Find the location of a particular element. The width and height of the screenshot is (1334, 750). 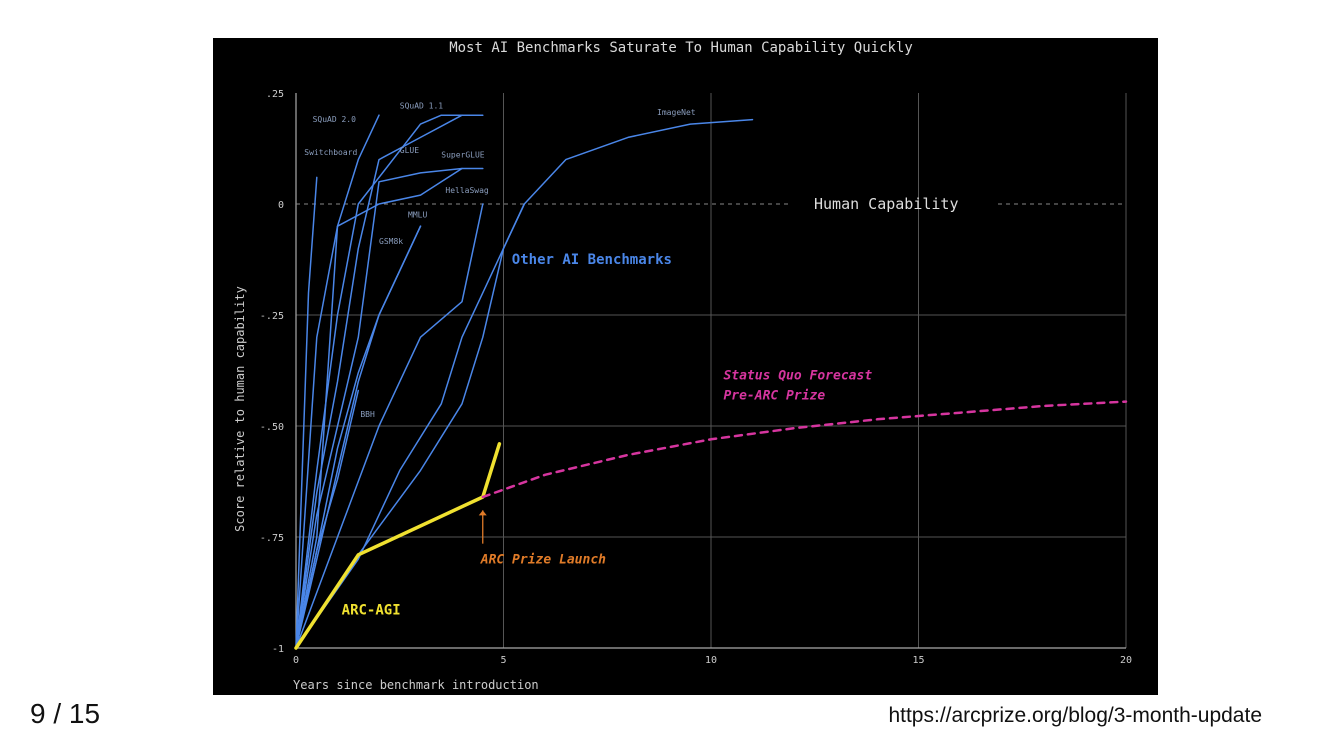

launch-arrow-head is located at coordinates (482, 513).